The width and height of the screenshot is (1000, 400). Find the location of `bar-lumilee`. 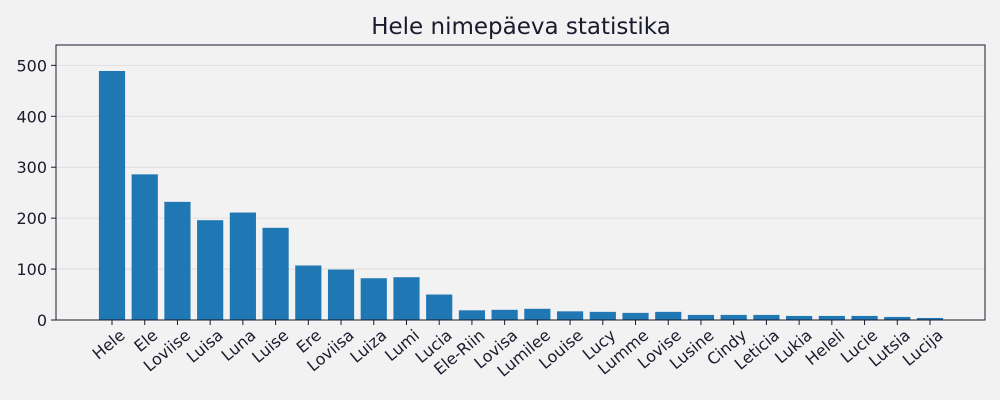

bar-lumilee is located at coordinates (537, 314).